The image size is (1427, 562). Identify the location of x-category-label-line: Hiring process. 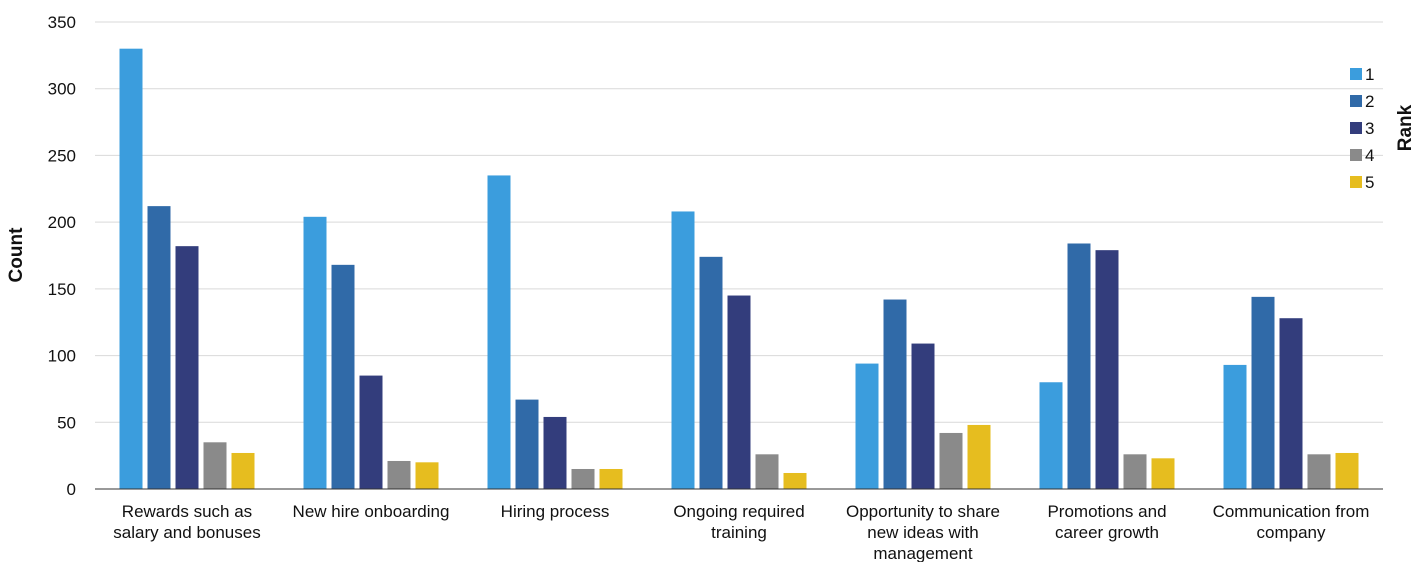
(555, 511).